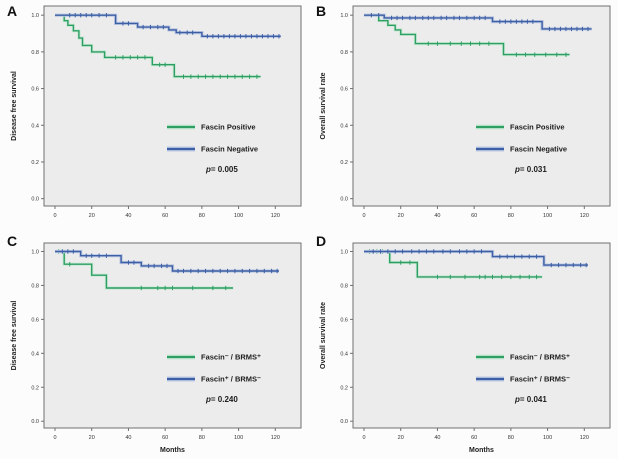 The image size is (618, 459). Describe the element at coordinates (321, 241) in the screenshot. I see `panel-d-label: D` at that location.